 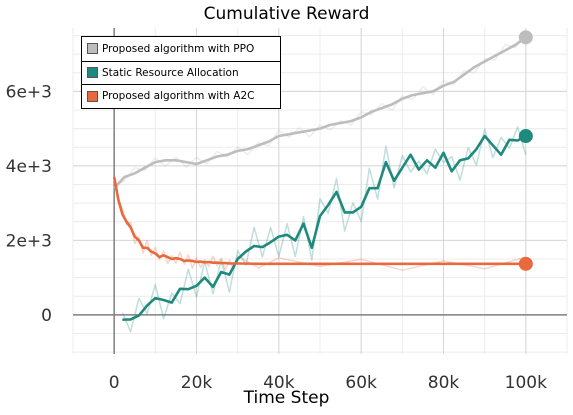 What do you see at coordinates (92, 49) in the screenshot?
I see `legend-swatch-ppo` at bounding box center [92, 49].